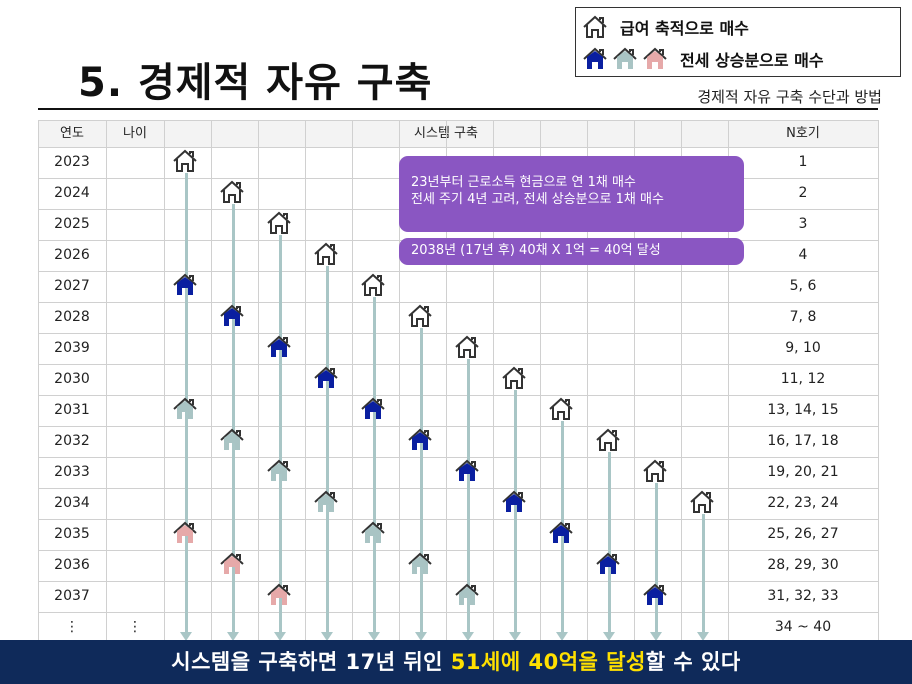 This screenshot has width=912, height=684. What do you see at coordinates (72, 596) in the screenshot?
I see `year-cell: 2037` at bounding box center [72, 596].